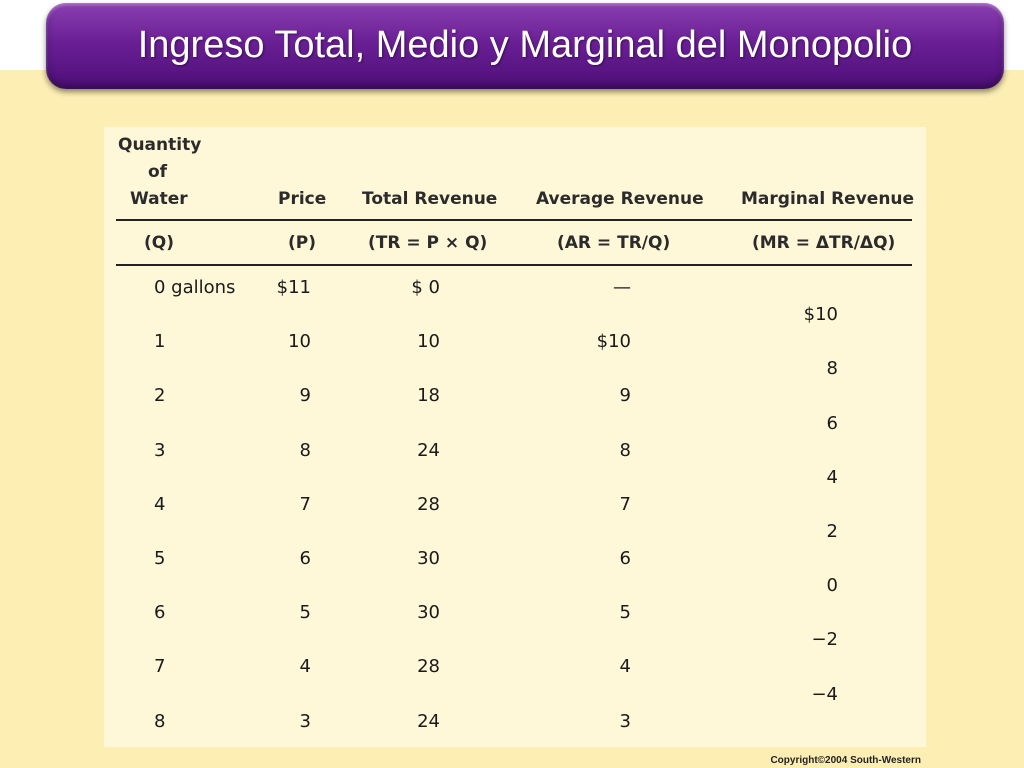  Describe the element at coordinates (614, 243) in the screenshot. I see `formula-average-revenue: (AR = TR/Q)` at that location.